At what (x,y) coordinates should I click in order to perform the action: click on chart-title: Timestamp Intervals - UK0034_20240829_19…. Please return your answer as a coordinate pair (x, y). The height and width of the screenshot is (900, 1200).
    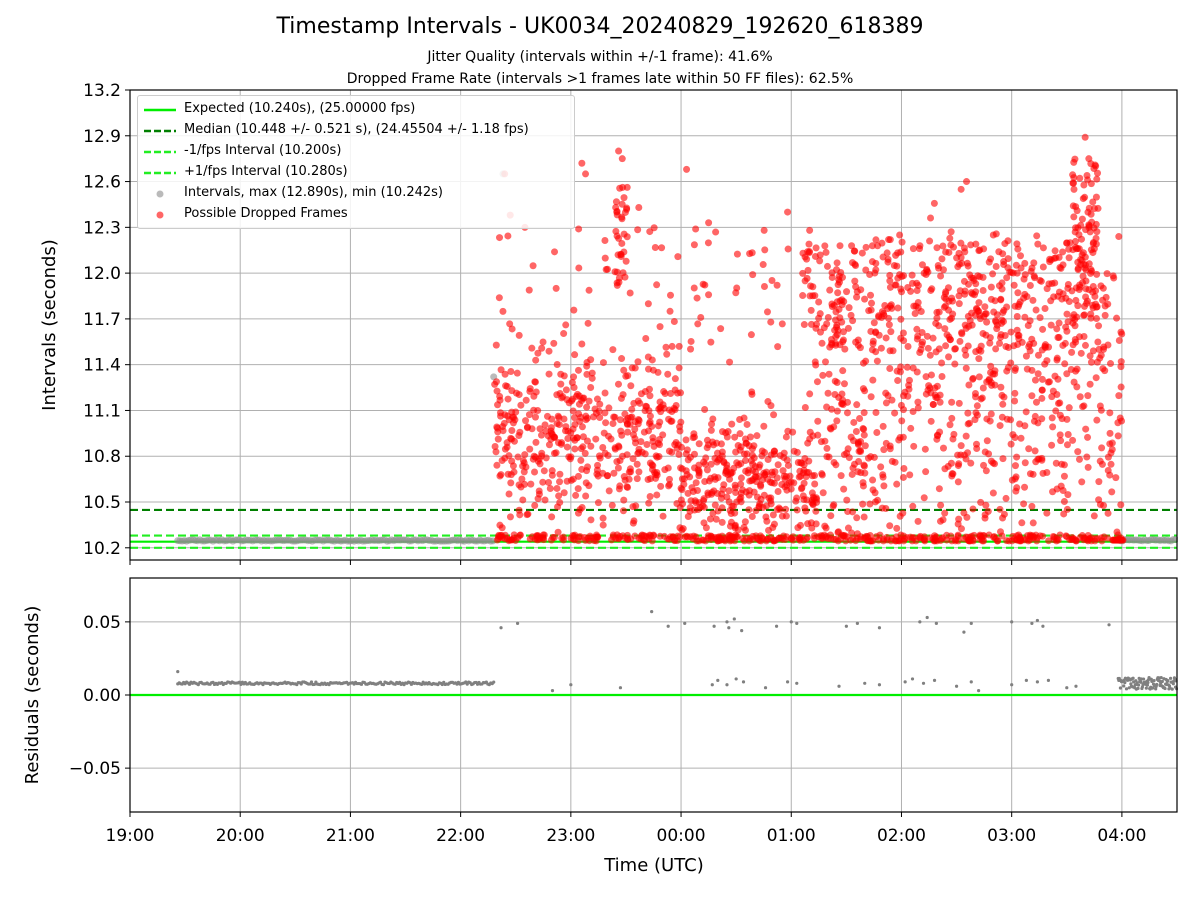
    Looking at the image, I should click on (600, 26).